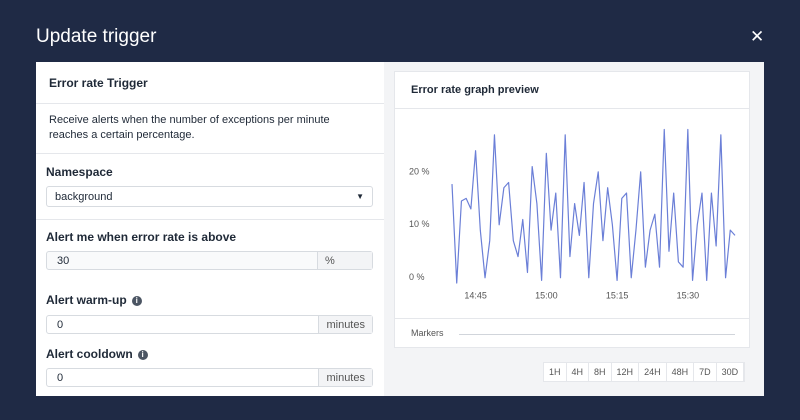 The height and width of the screenshot is (420, 800). What do you see at coordinates (417, 277) in the screenshot?
I see `y-tick-label: 0 %` at bounding box center [417, 277].